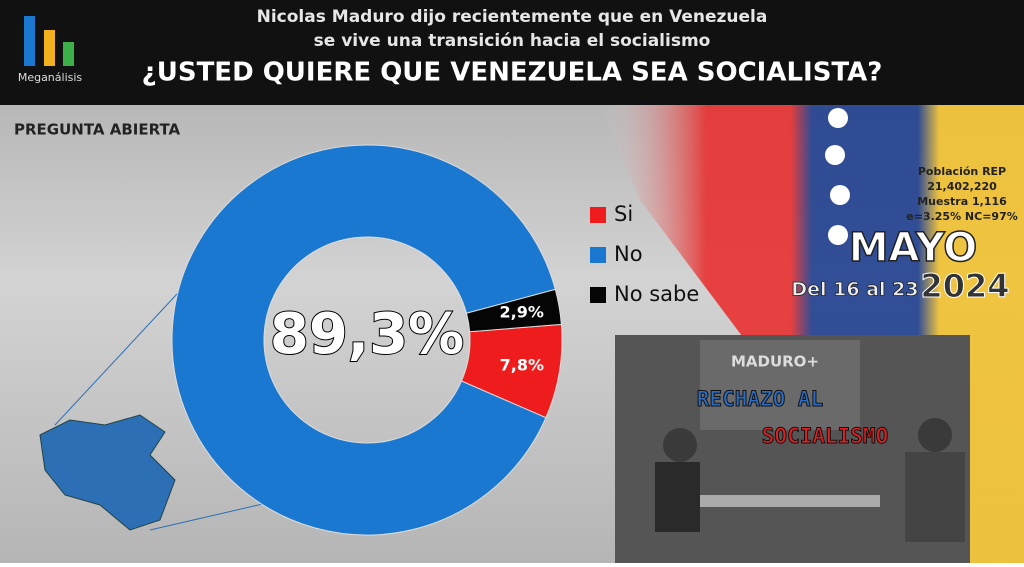  What do you see at coordinates (962, 201) in the screenshot?
I see `info-text: Muestra 1,116` at bounding box center [962, 201].